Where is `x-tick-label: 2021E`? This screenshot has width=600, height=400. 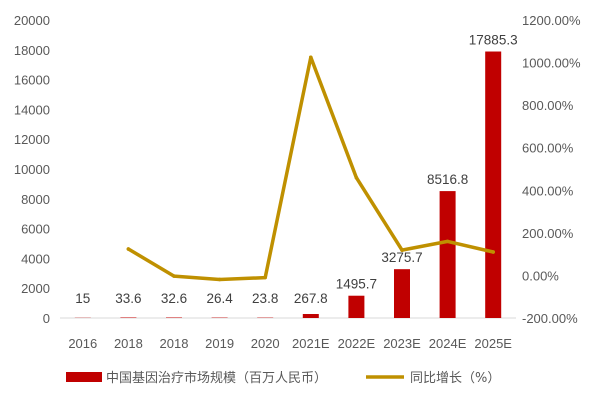
x-tick-label: 2021E is located at coordinates (311, 343).